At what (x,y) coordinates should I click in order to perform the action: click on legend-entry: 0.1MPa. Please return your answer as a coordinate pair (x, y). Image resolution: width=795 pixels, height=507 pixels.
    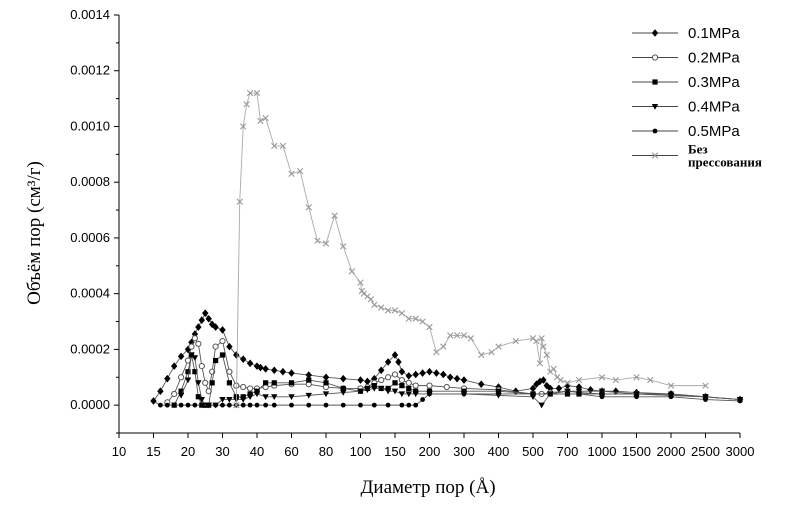
    Looking at the image, I should click on (686, 33).